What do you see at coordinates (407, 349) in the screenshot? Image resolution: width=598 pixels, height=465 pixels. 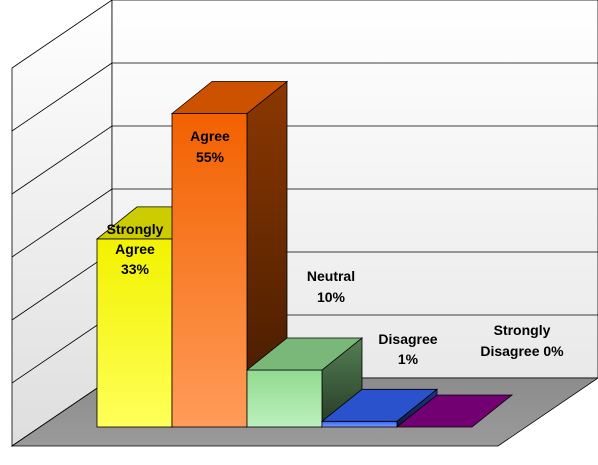 I see `data-label: Disagree 1%` at bounding box center [407, 349].